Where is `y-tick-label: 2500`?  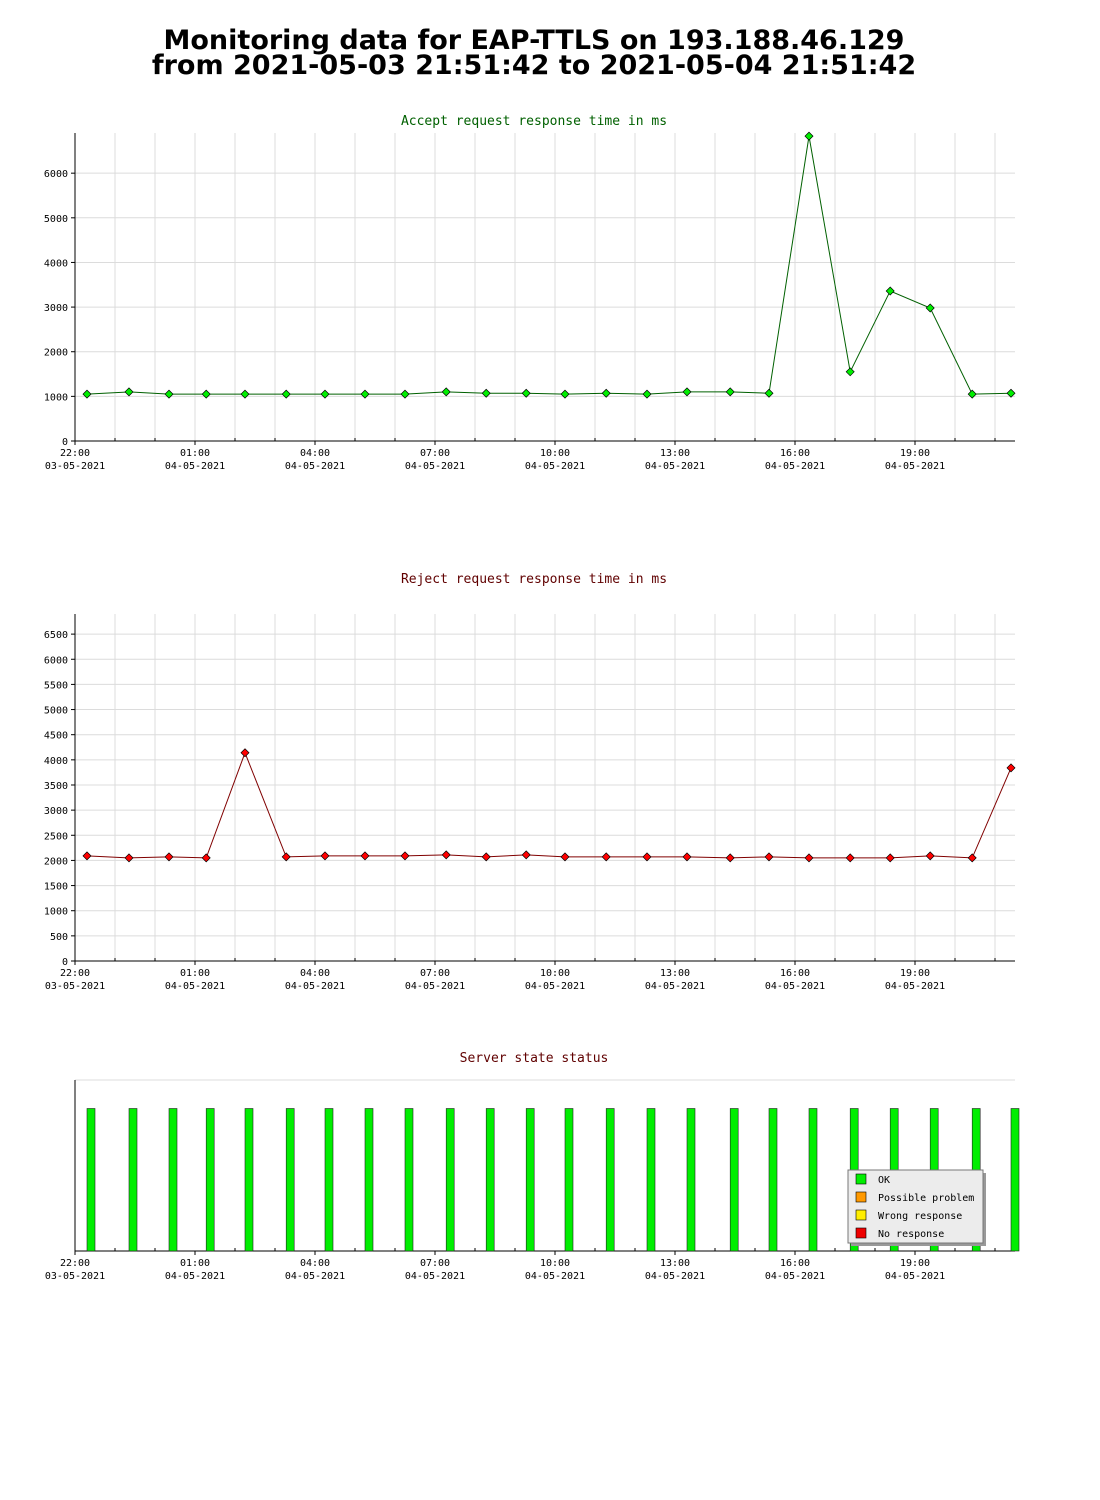 y-tick-label: 2500 is located at coordinates (56, 836).